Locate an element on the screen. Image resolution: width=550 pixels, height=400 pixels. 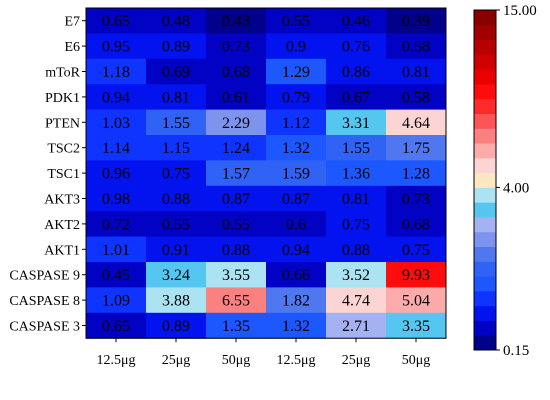
colorbar-tick-label: 15.00 is located at coordinates (520, 11).